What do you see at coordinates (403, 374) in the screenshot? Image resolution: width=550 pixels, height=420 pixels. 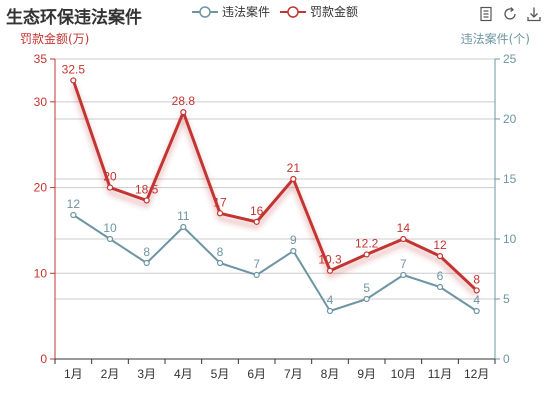 I see `x-tick-label: 10月` at bounding box center [403, 374].